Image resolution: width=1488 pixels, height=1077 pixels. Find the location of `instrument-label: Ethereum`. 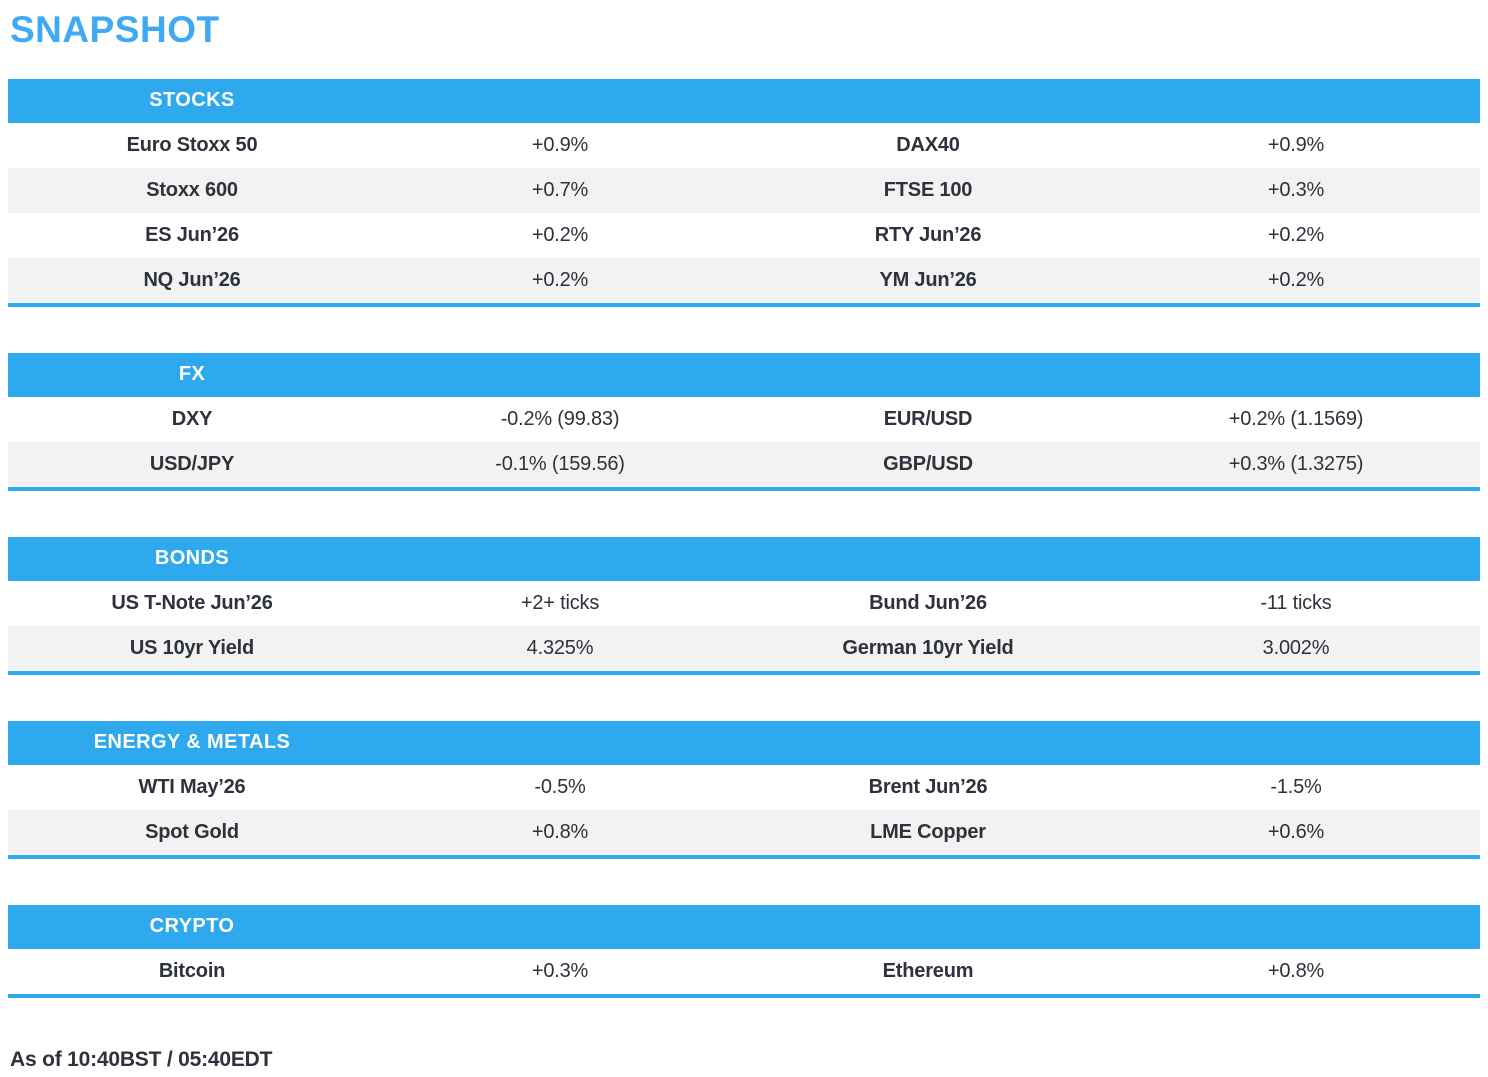

instrument-label: Ethereum is located at coordinates (928, 970).